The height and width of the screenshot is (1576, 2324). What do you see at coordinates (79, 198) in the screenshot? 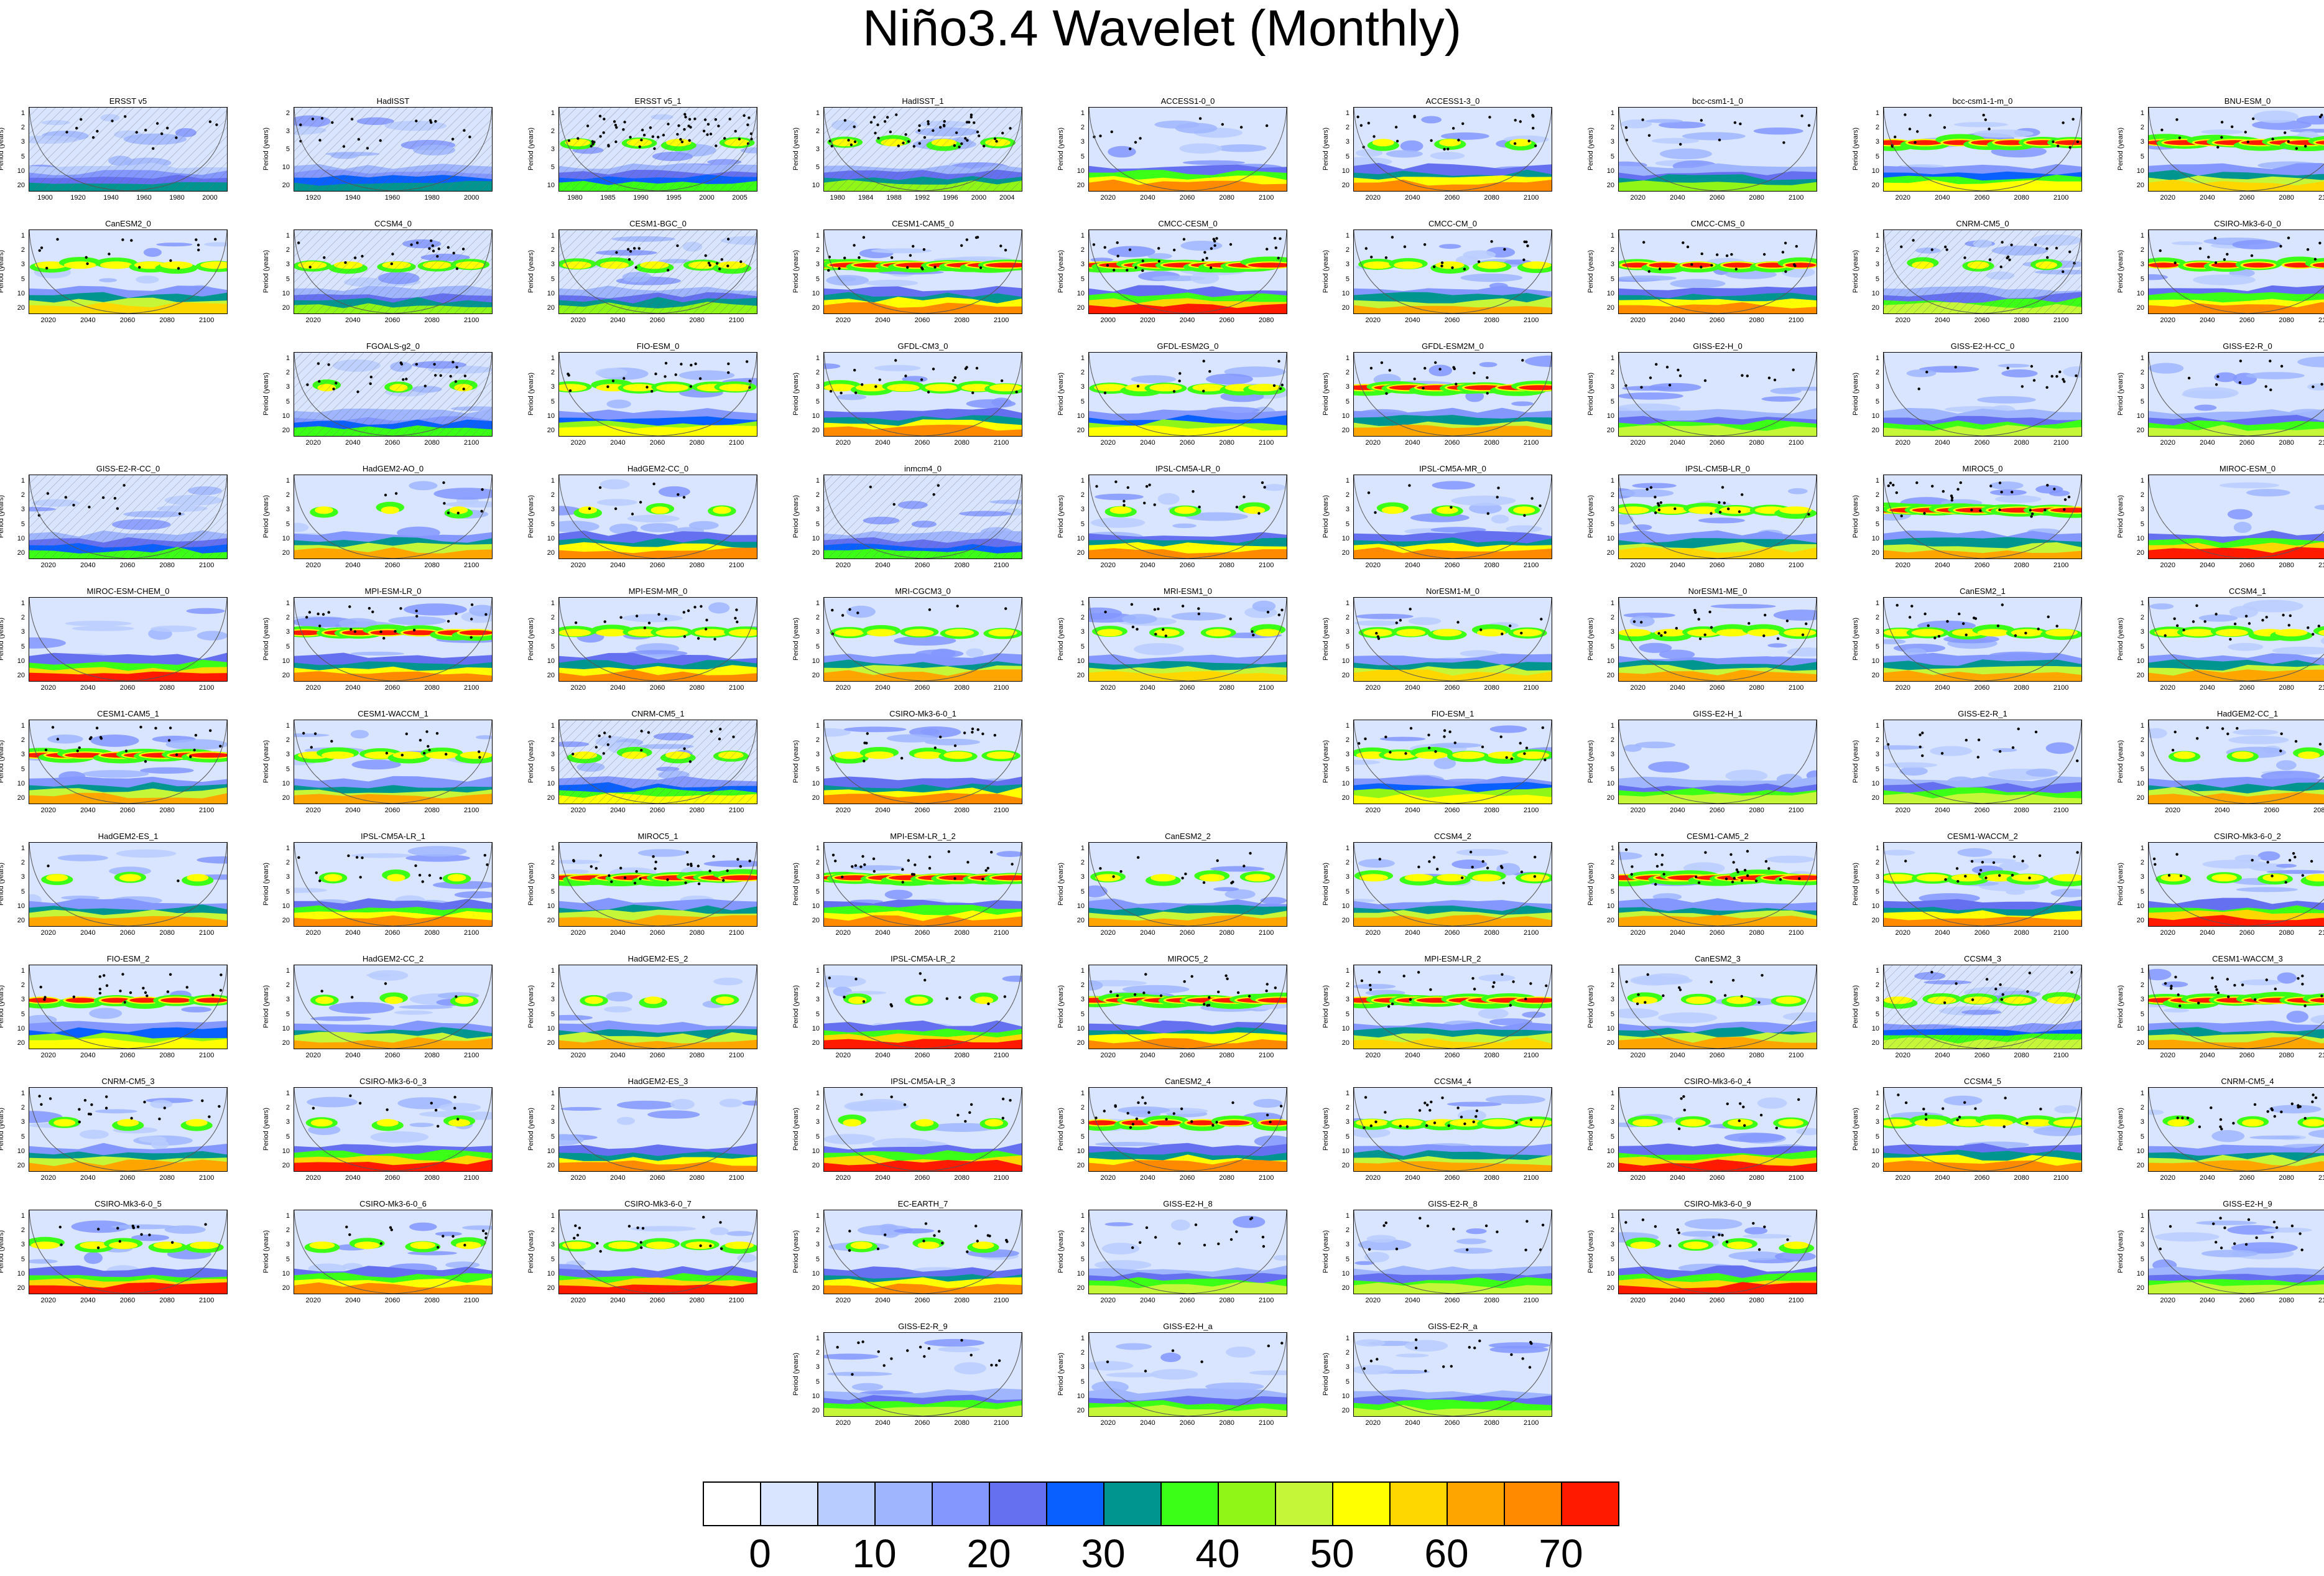
I see `x-tick-label: 1920` at bounding box center [79, 198].